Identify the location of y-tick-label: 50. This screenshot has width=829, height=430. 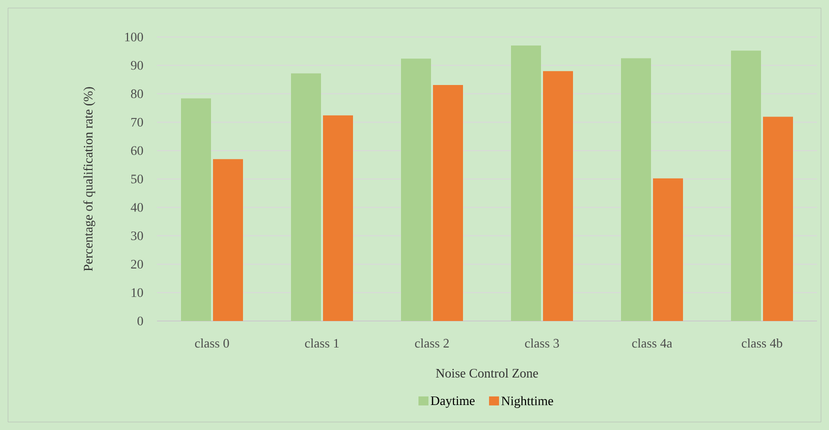
(137, 179).